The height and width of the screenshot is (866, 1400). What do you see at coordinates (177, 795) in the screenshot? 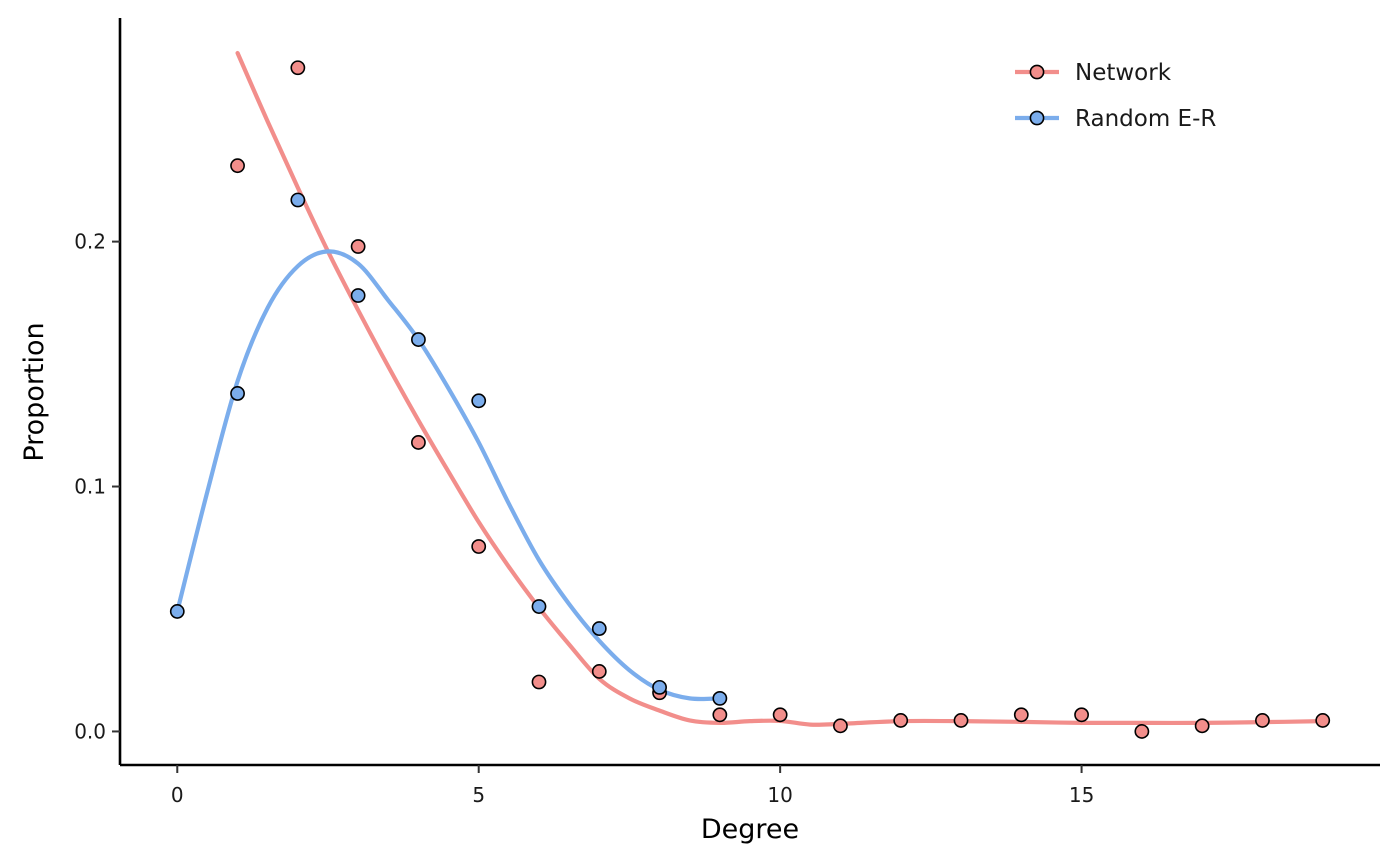
I see `x-tick-label: 0` at bounding box center [177, 795].